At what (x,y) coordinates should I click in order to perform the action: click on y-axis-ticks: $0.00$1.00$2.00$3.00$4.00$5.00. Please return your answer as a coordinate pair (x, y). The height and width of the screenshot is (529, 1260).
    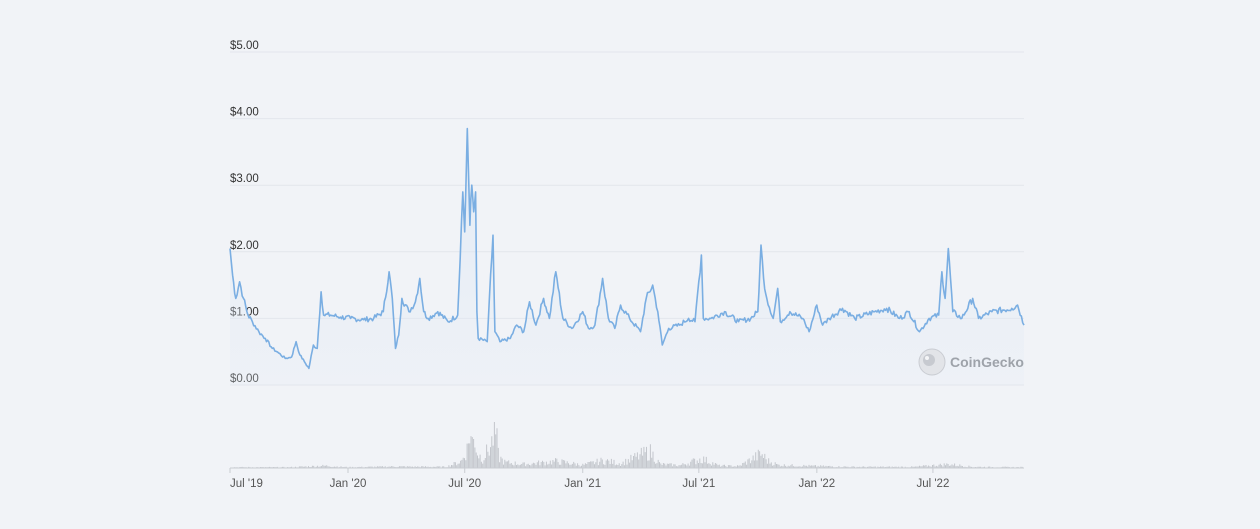
    Looking at the image, I should click on (244, 212).